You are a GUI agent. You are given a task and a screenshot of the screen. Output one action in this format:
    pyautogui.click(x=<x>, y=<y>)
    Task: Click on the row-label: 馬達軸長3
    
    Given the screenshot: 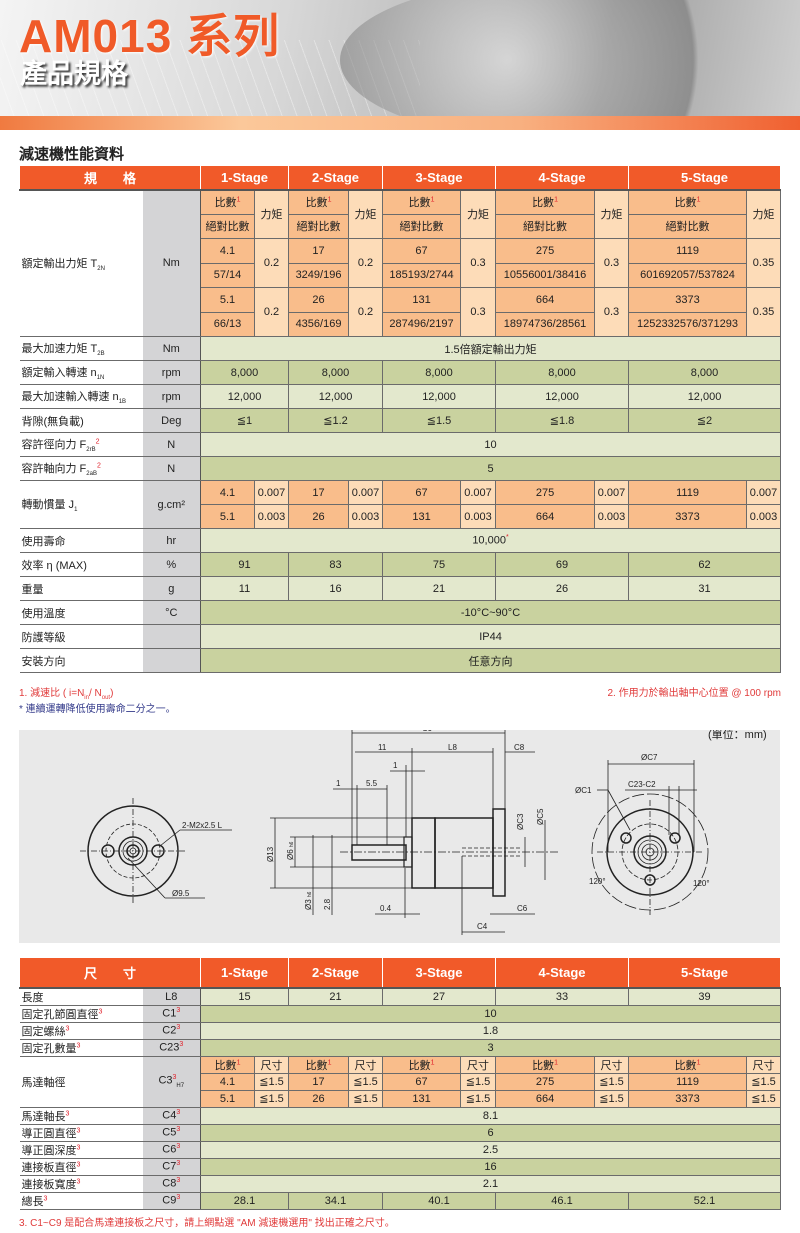 What is the action you would take?
    pyautogui.click(x=81, y=1115)
    